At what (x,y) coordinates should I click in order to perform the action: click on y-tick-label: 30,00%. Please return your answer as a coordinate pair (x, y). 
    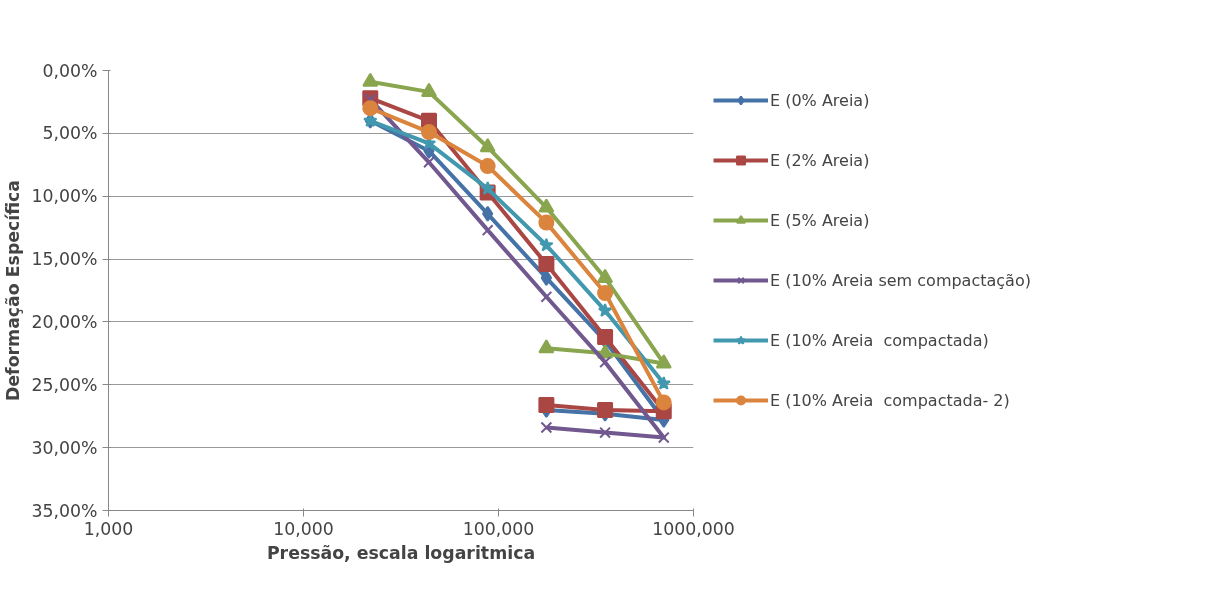
    Looking at the image, I should click on (64, 447).